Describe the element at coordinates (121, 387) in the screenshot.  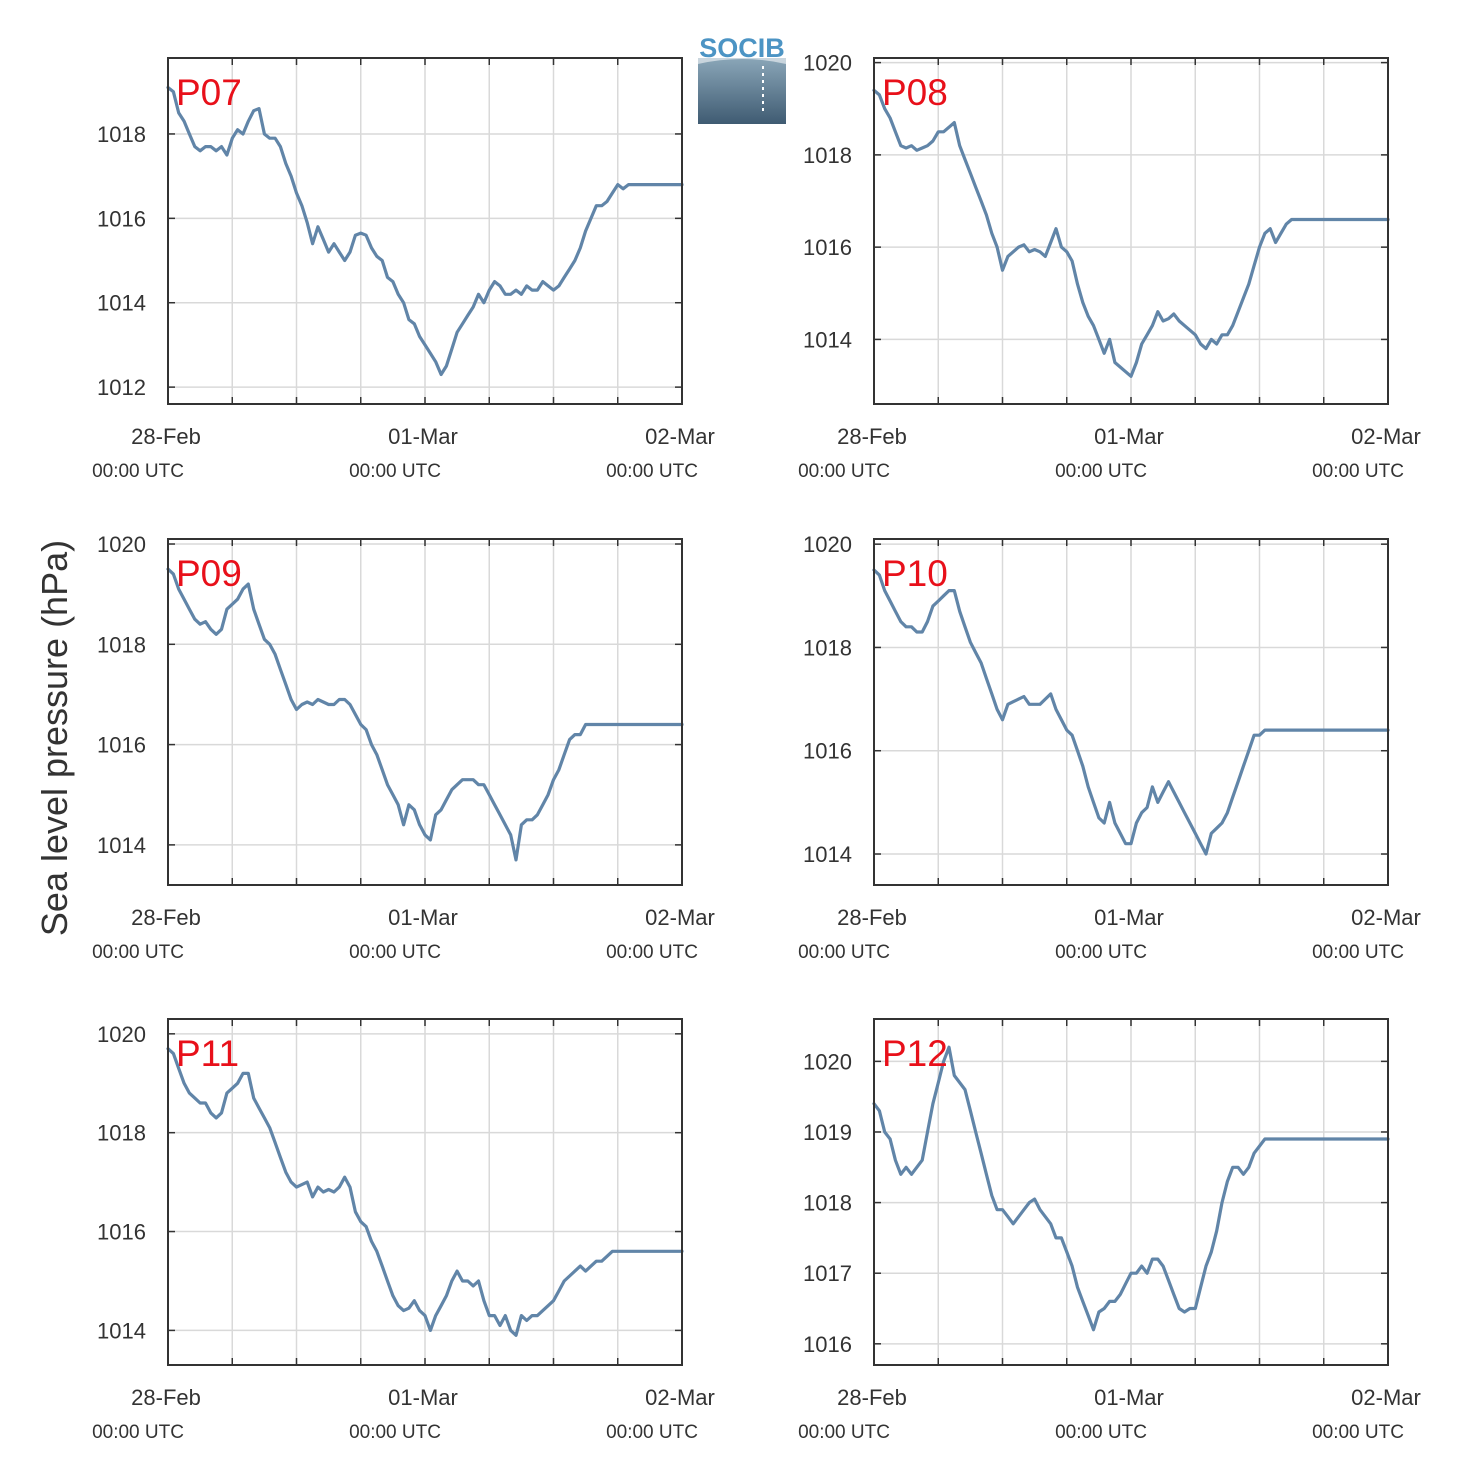
I see `y-tick-label: 1012` at that location.